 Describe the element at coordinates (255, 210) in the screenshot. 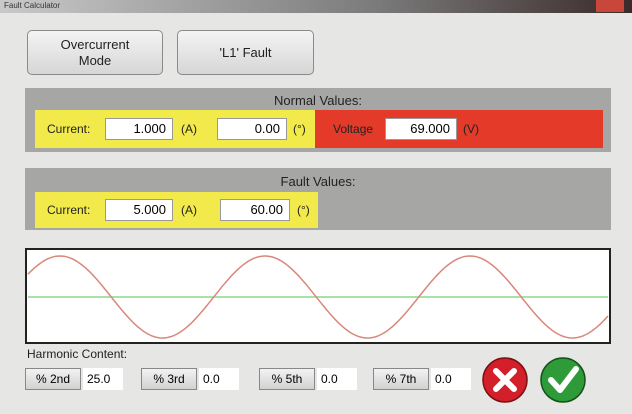

I see `angle-input: 60.00` at that location.